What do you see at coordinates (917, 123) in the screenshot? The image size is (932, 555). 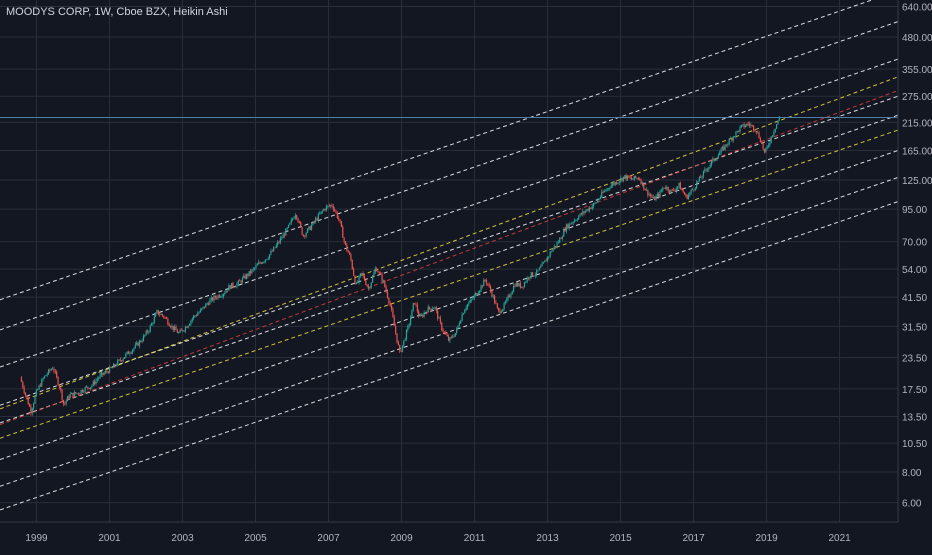 I see `y-tick-label: 215.00` at bounding box center [917, 123].